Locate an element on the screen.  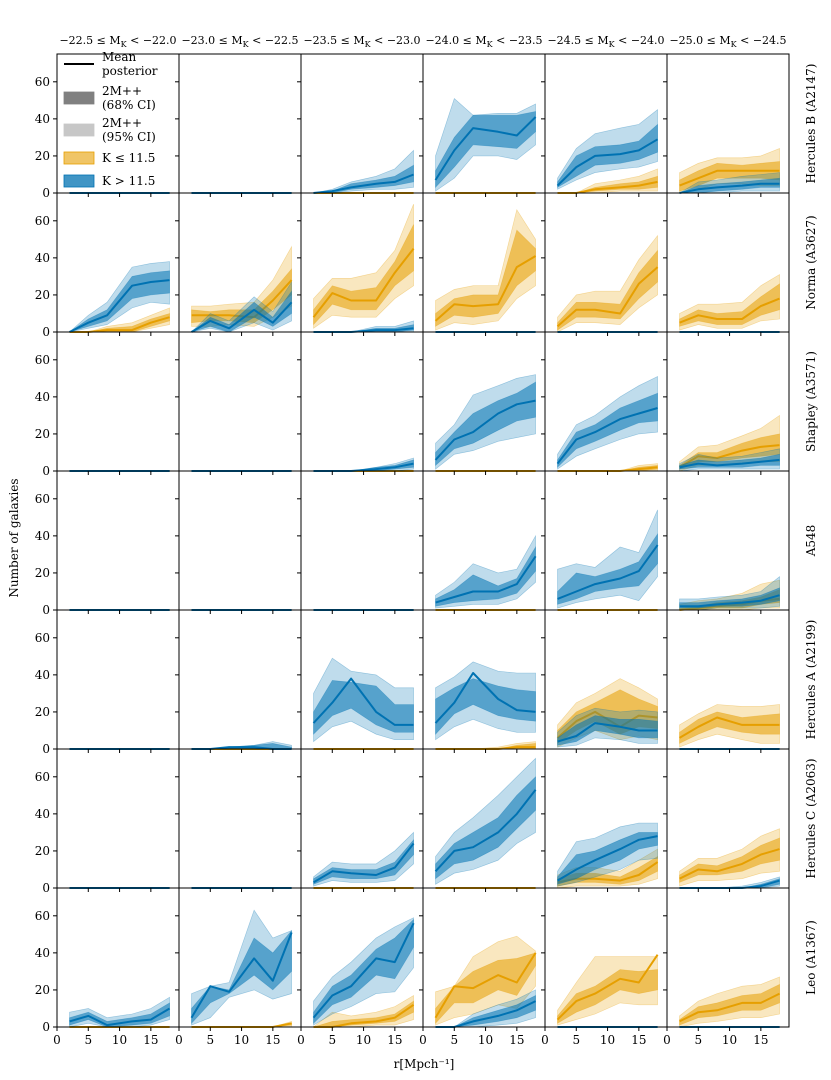
column-title: −22.5 ≤ MK < −22.0 is located at coordinates (117, 41).